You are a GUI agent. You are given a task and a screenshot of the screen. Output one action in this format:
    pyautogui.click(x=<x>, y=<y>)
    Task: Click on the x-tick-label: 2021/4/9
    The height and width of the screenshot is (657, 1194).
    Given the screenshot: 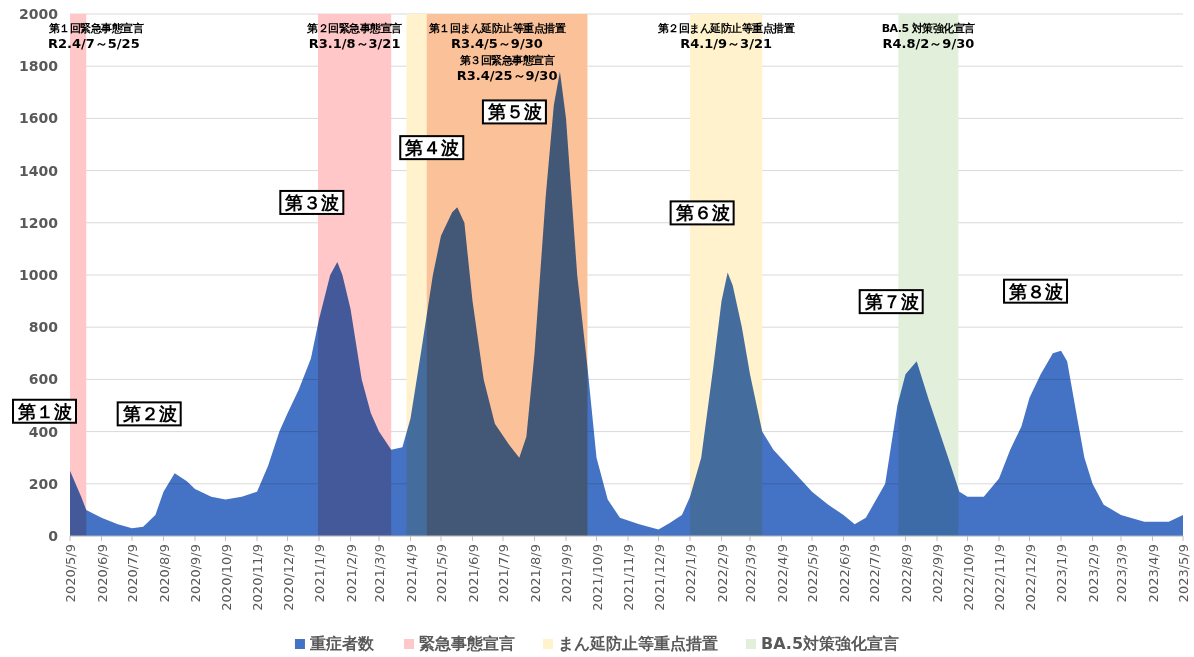 What is the action you would take?
    pyautogui.click(x=411, y=573)
    